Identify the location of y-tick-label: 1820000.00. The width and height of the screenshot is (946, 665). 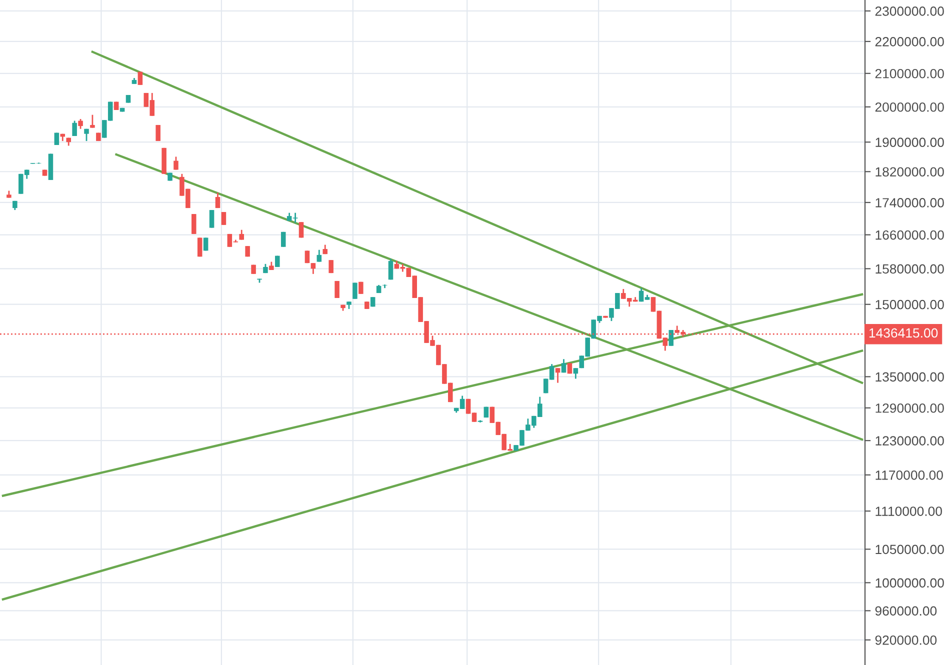
(910, 172).